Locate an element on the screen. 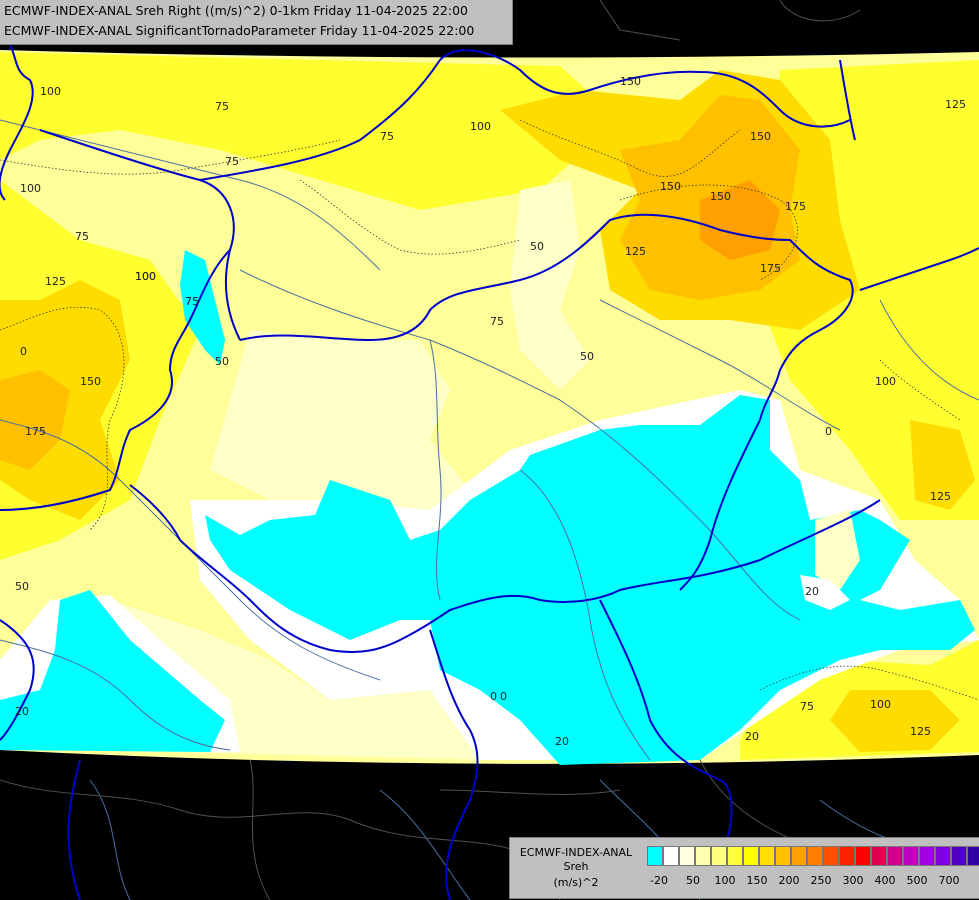 Image resolution: width=979 pixels, height=900 pixels. legend-tick-label: 100 is located at coordinates (725, 880).